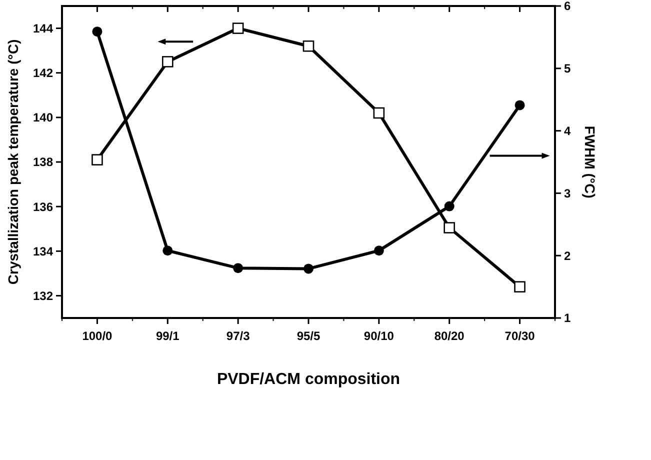 This screenshot has width=651, height=460. What do you see at coordinates (590, 162) in the screenshot?
I see `y2-axis-title: FWHM (°C)` at bounding box center [590, 162].